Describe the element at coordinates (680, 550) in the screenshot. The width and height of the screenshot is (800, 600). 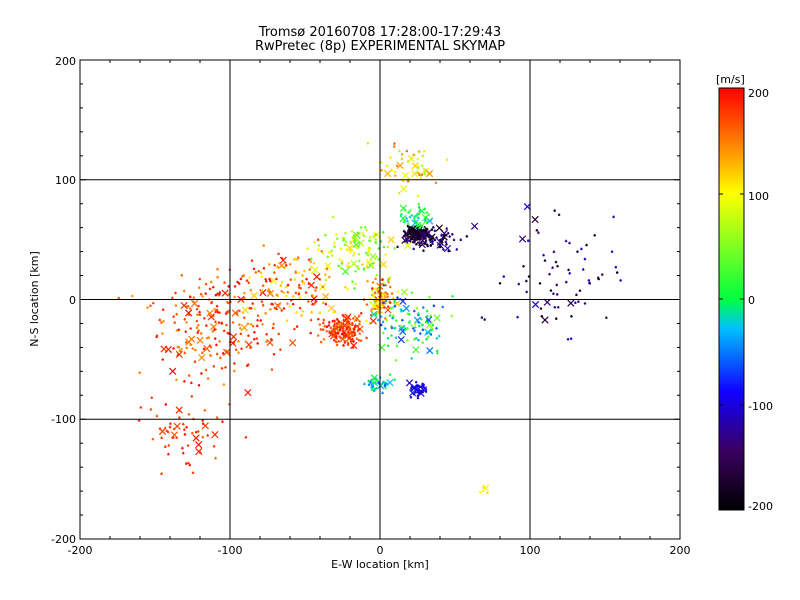
I see `x-tick-label: 200` at that location.